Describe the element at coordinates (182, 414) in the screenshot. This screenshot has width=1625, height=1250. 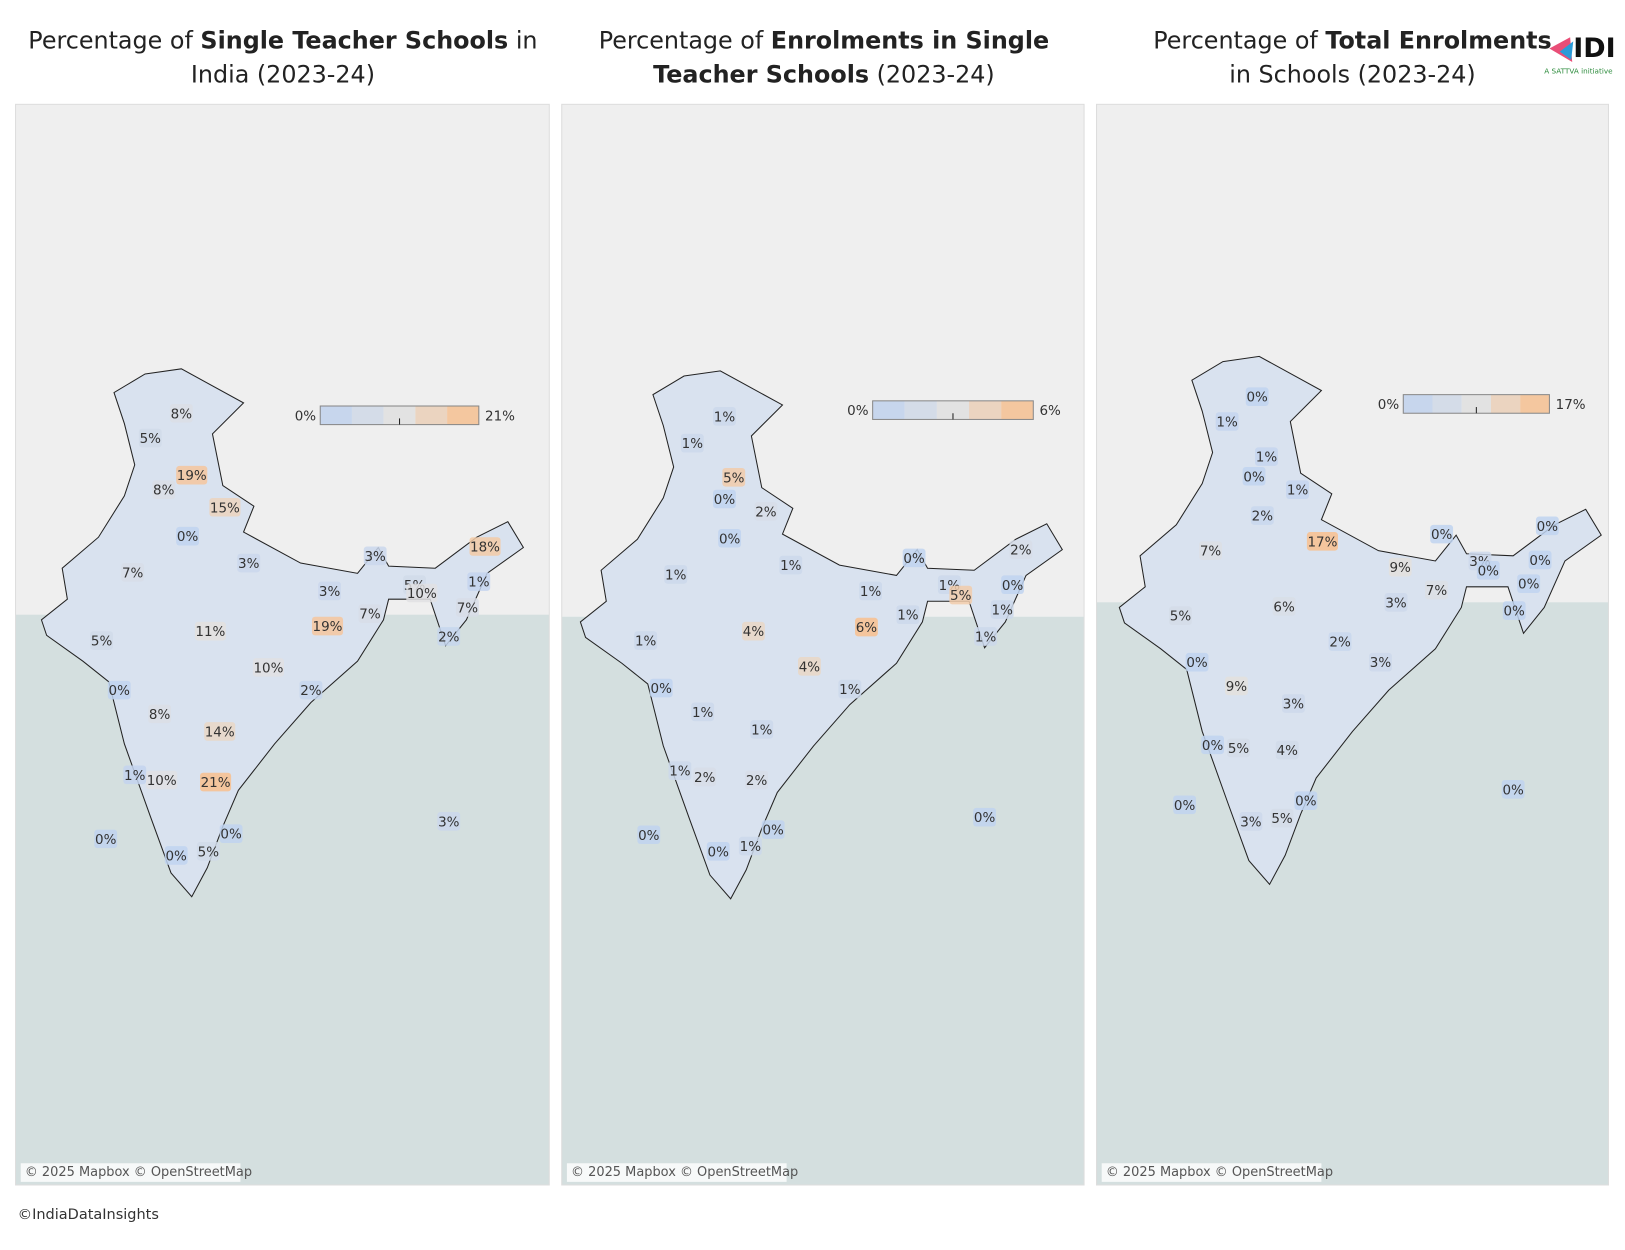
I see `region-label: 8%` at that location.